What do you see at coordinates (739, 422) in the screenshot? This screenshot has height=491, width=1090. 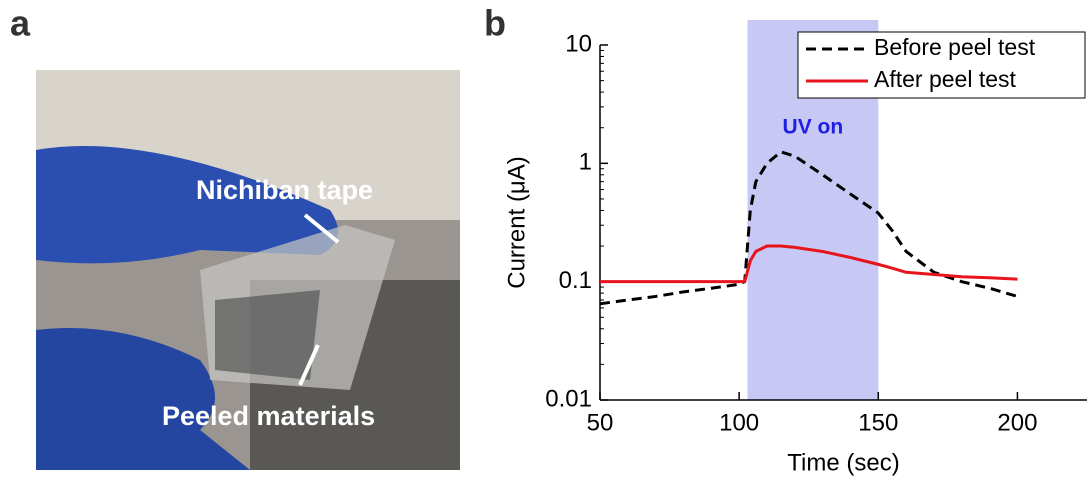 I see `x-tick-label: 100` at bounding box center [739, 422].